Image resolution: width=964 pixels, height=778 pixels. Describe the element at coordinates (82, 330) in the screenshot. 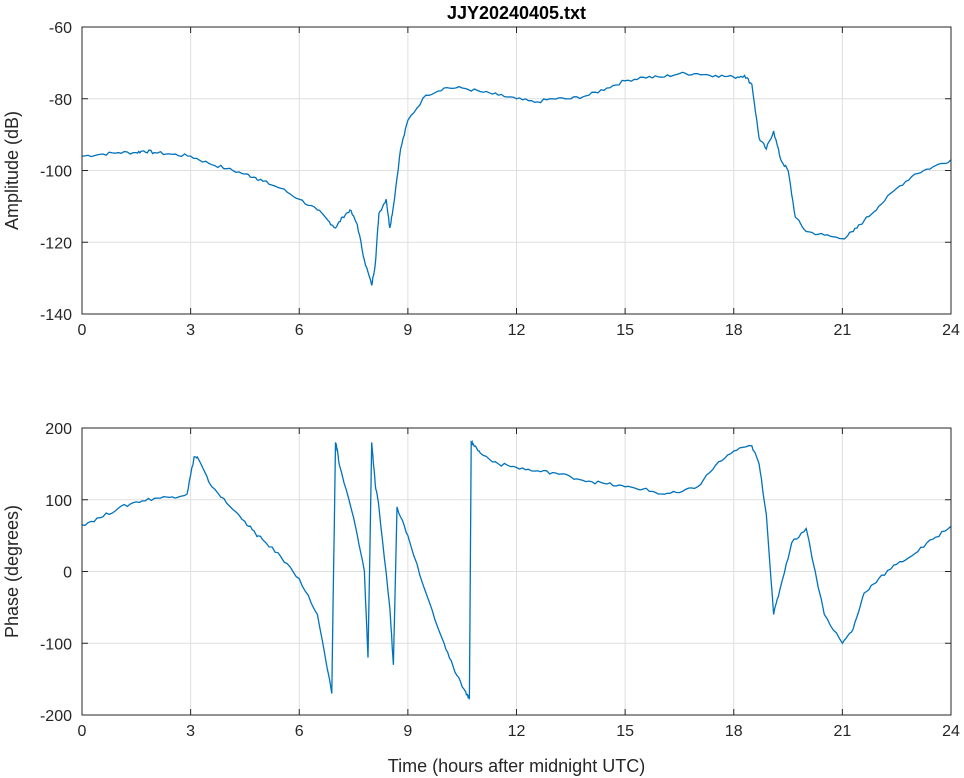

I see `amplitude-x-tick-label: 0` at that location.